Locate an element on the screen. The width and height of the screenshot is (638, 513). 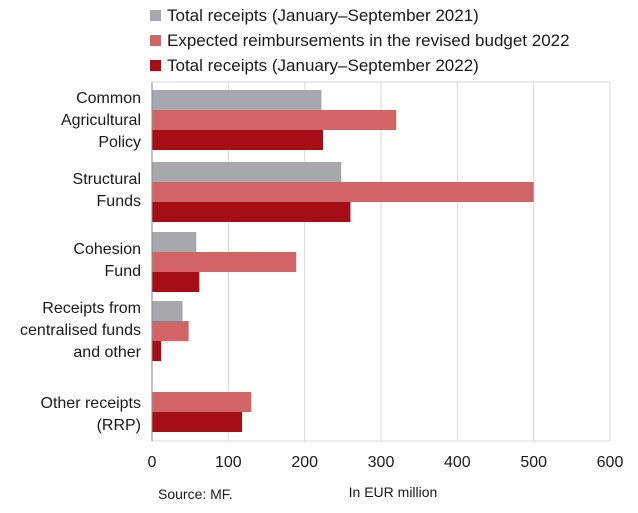
legend-item-2022: Total receipts (January–September 2022) is located at coordinates (360, 65).